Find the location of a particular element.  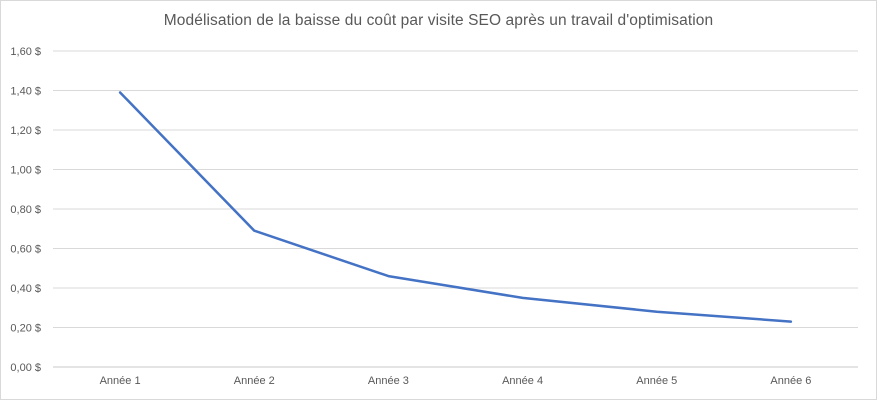

x-axis-tick-label: Année 6 is located at coordinates (790, 381).